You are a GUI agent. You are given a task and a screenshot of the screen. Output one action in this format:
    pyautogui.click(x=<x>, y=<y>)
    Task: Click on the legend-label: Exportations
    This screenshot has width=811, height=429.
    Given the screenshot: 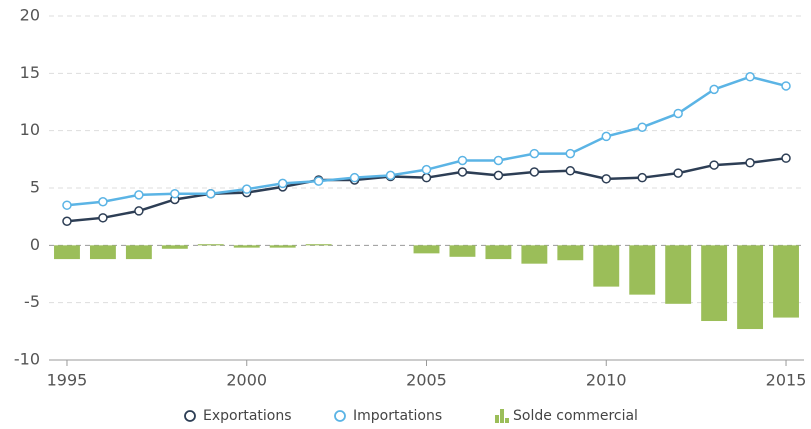 What is the action you would take?
    pyautogui.click(x=247, y=416)
    